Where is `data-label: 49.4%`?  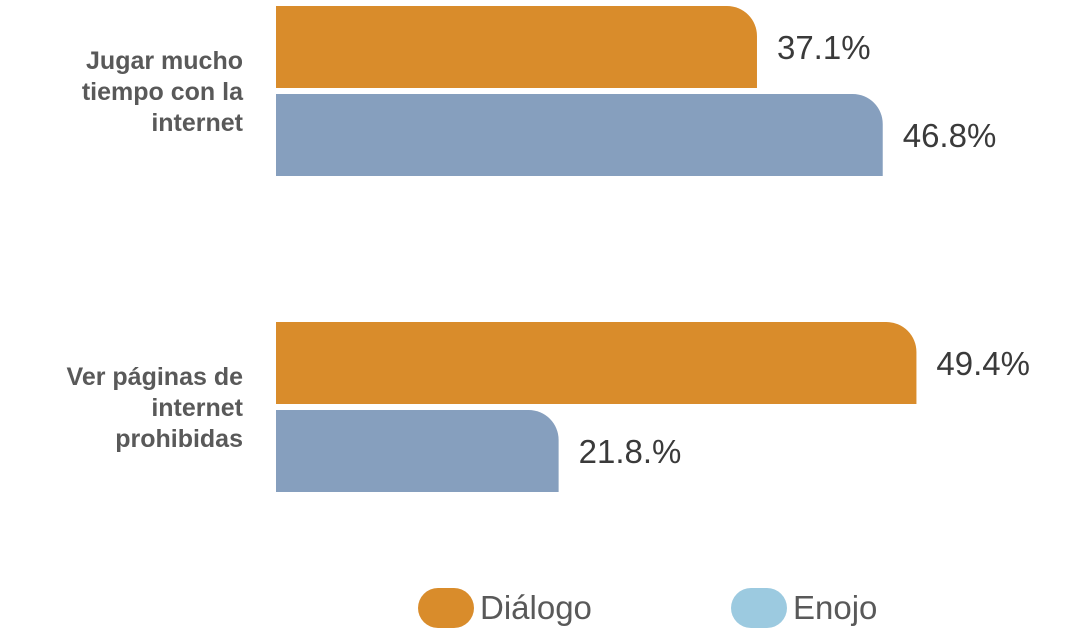
data-label: 49.4% is located at coordinates (983, 363).